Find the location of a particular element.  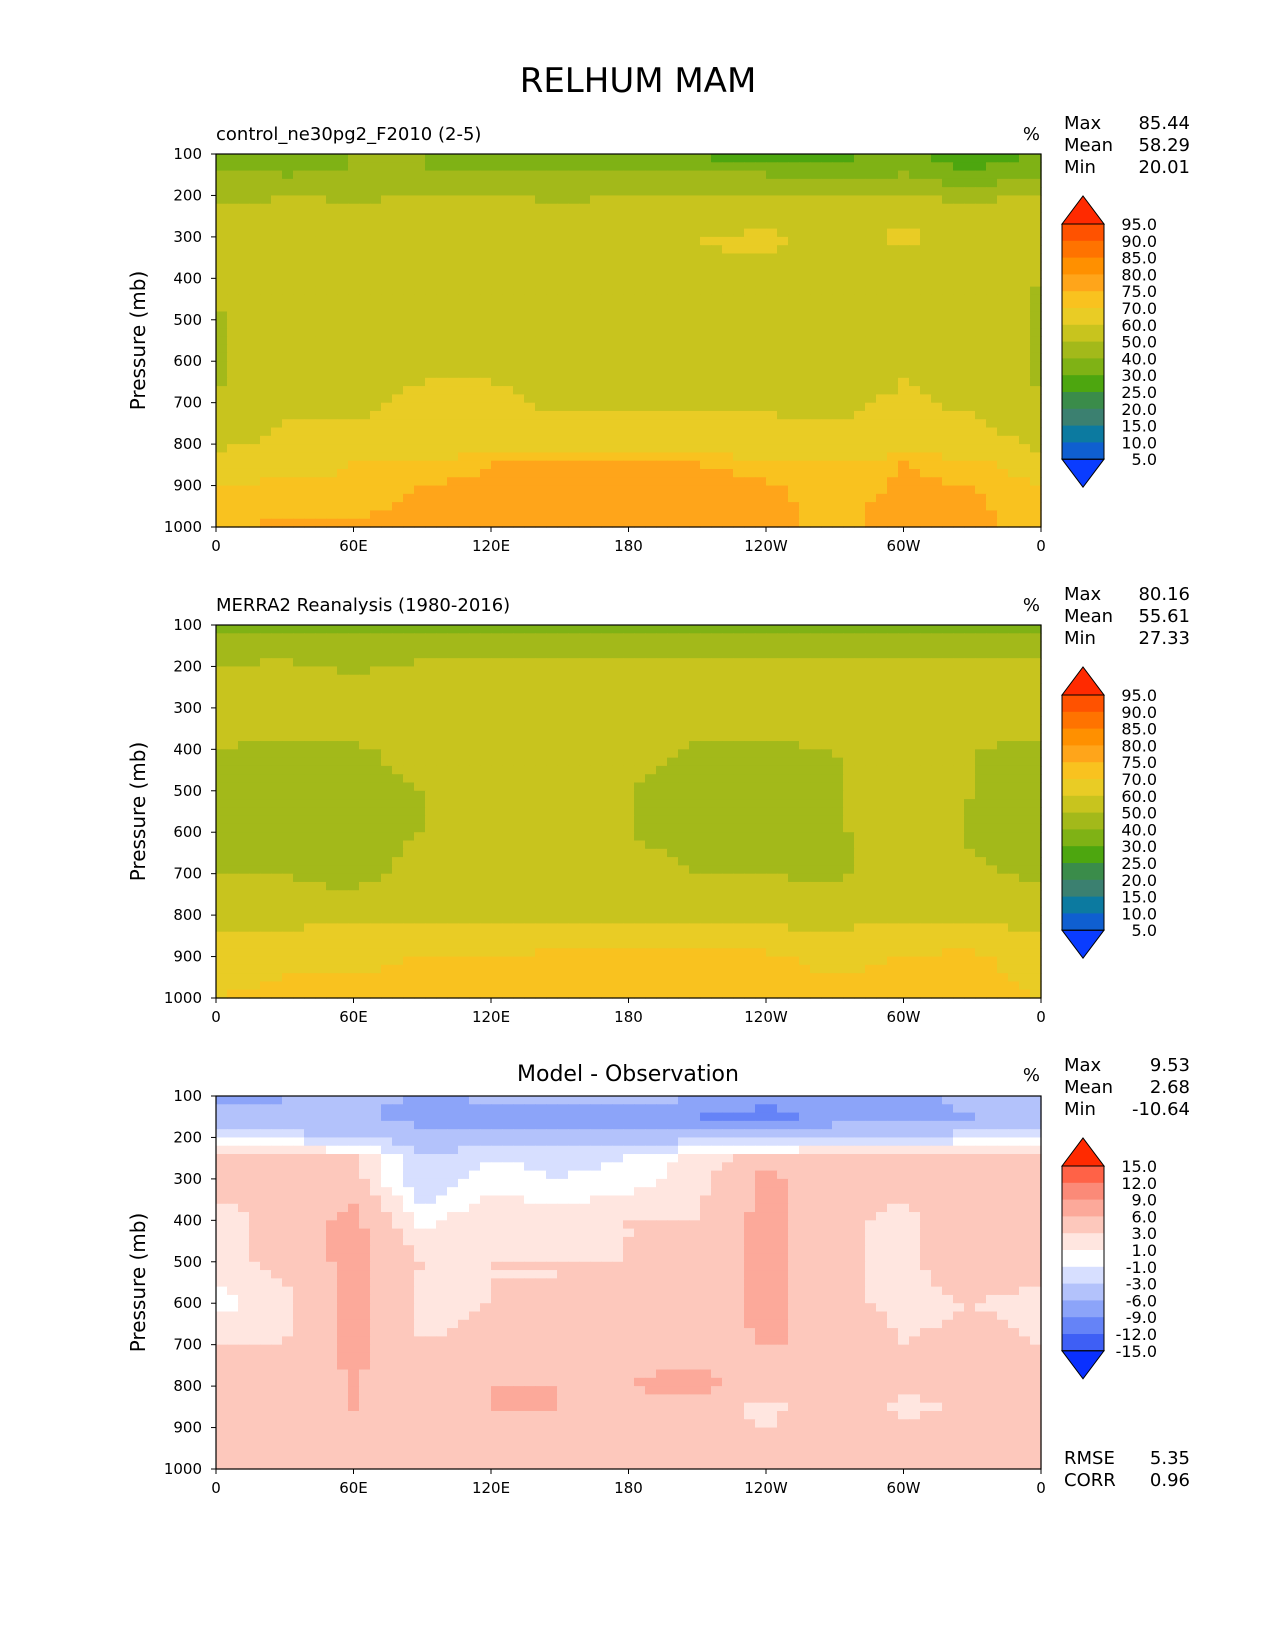

y-tick-label: 700 is located at coordinates (187, 403).